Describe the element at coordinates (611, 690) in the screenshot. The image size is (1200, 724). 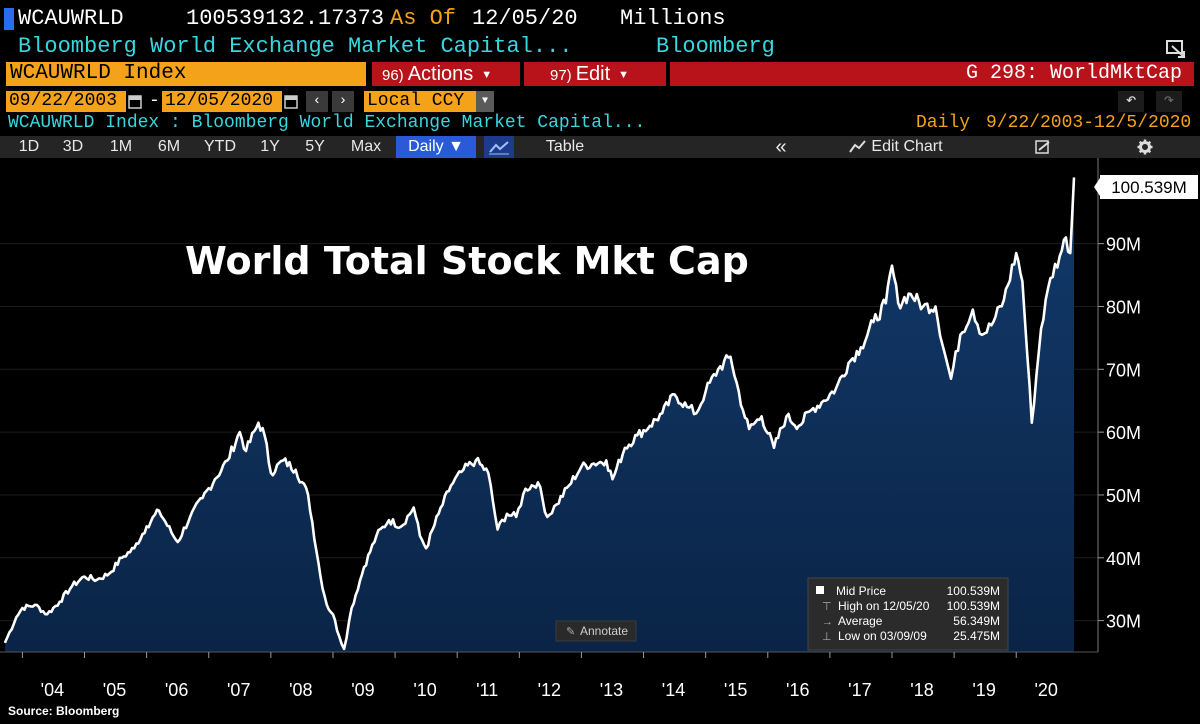
I see `x-tick-label: '13` at that location.